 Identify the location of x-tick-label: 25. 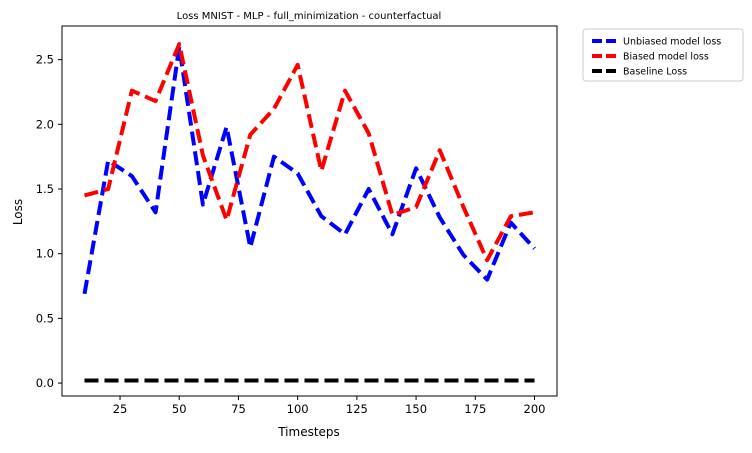
(120, 409).